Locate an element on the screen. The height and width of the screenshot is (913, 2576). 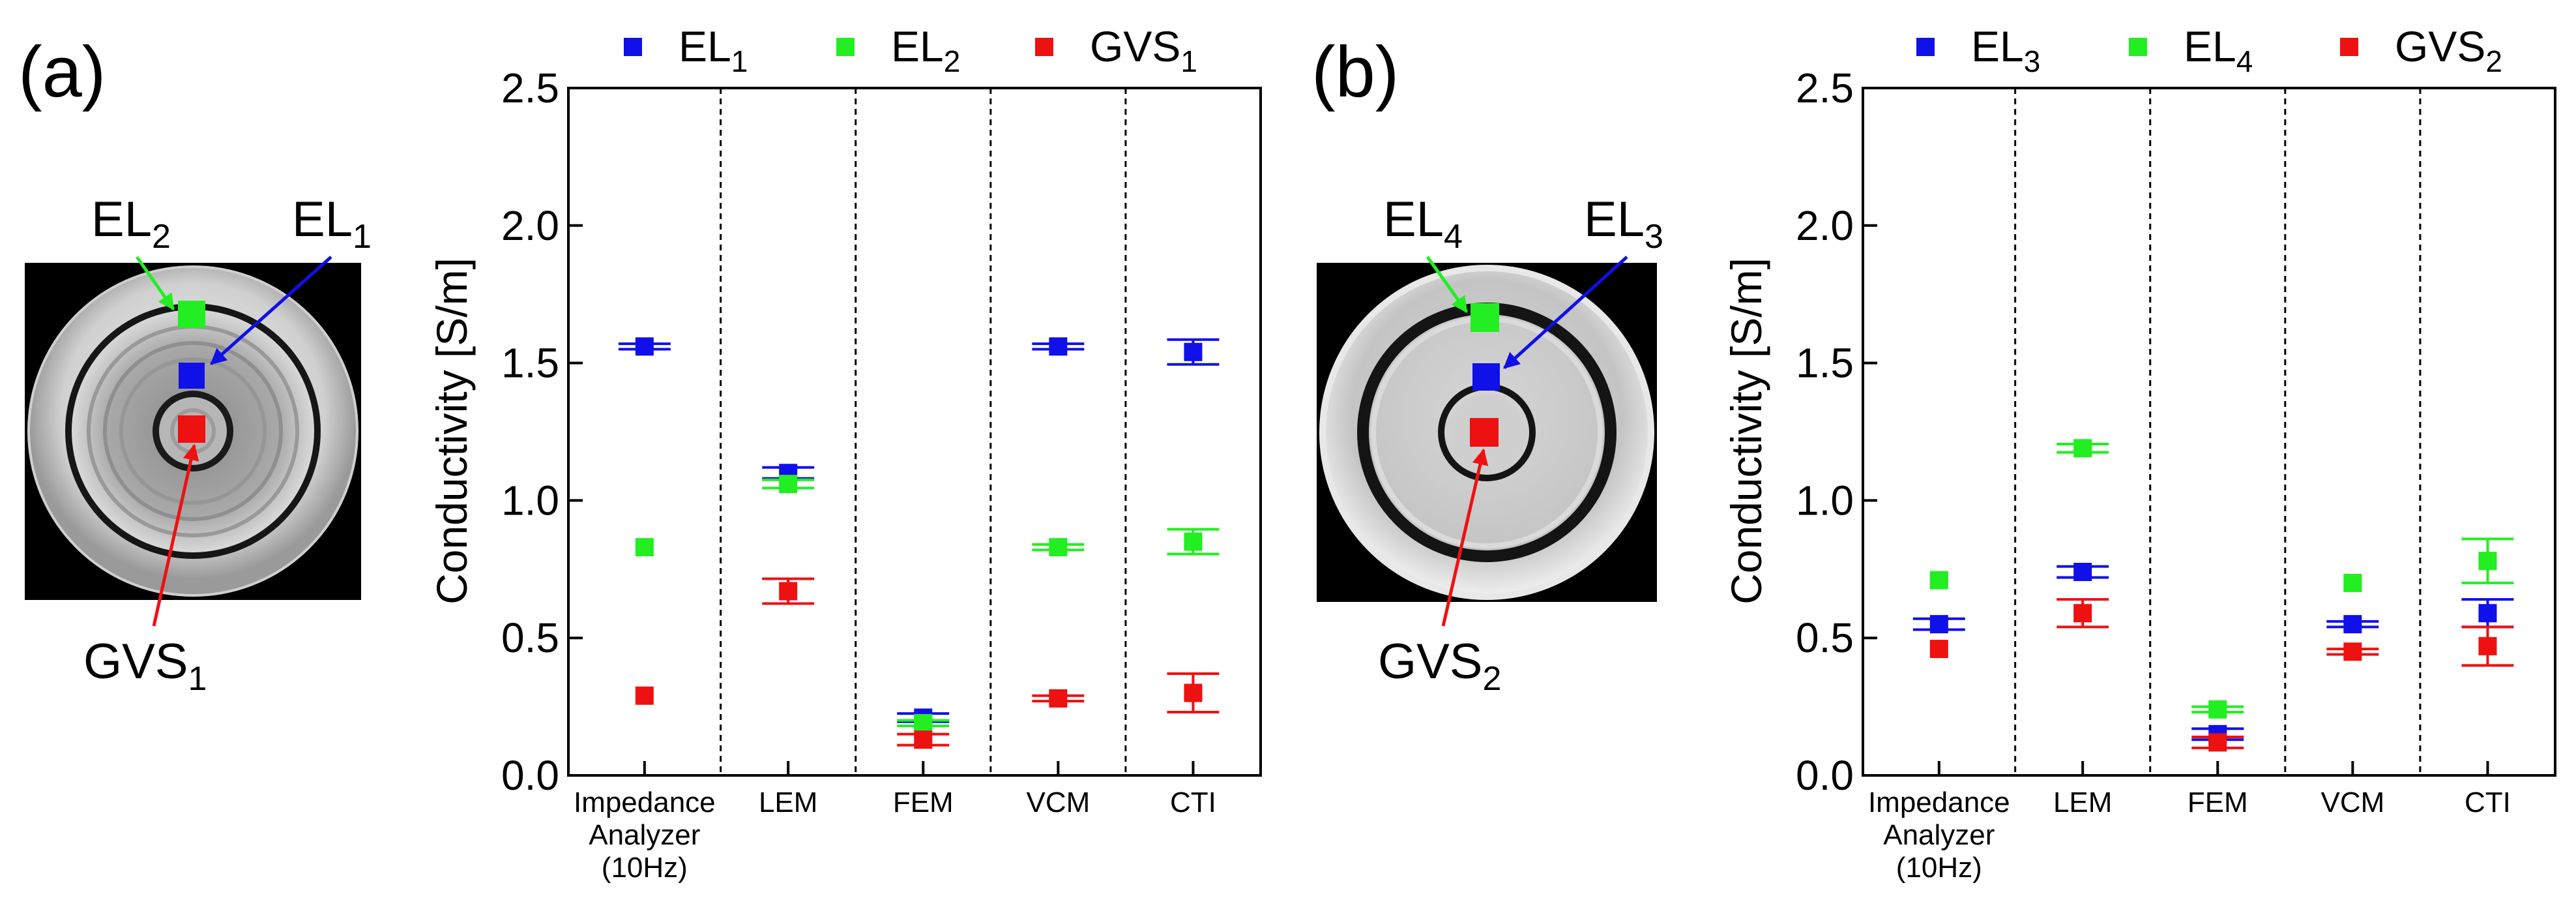
annotation-el1: EL1 is located at coordinates (332, 224).